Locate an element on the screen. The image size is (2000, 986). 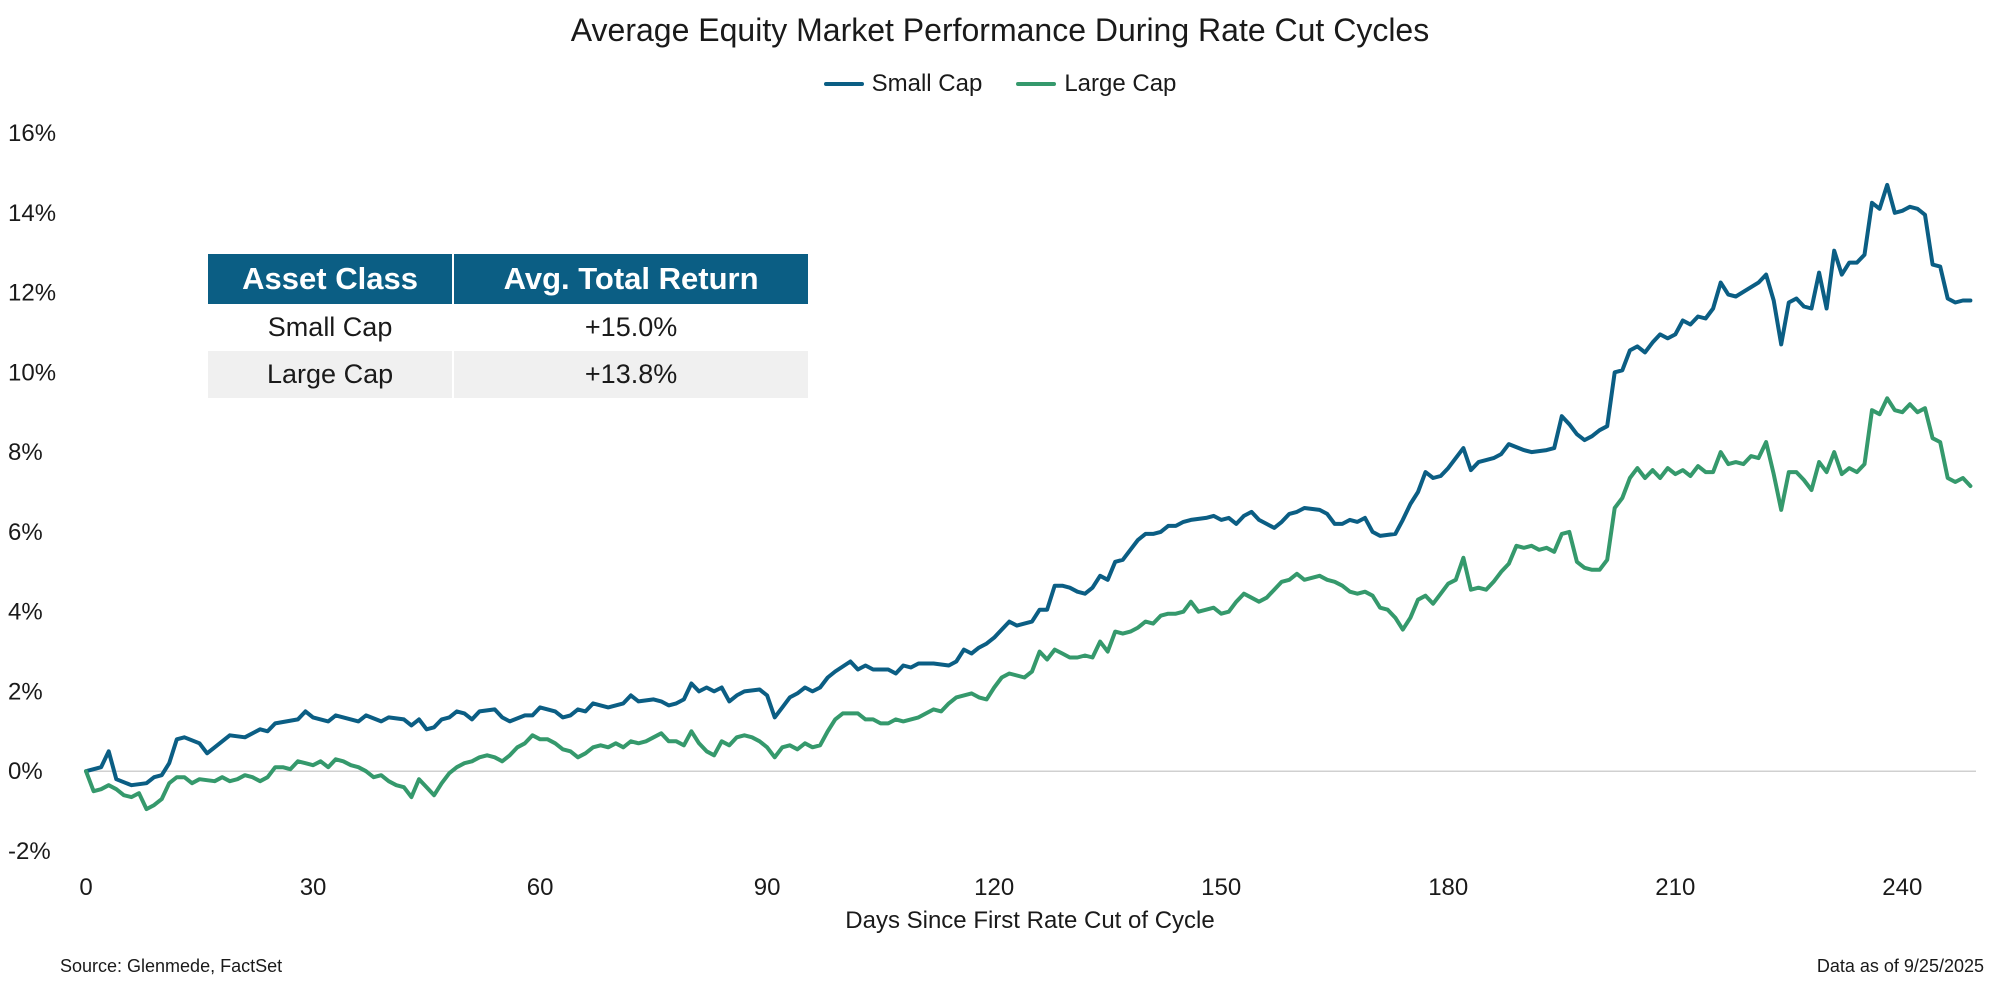
legend-swatch-large-cap is located at coordinates (1036, 84).